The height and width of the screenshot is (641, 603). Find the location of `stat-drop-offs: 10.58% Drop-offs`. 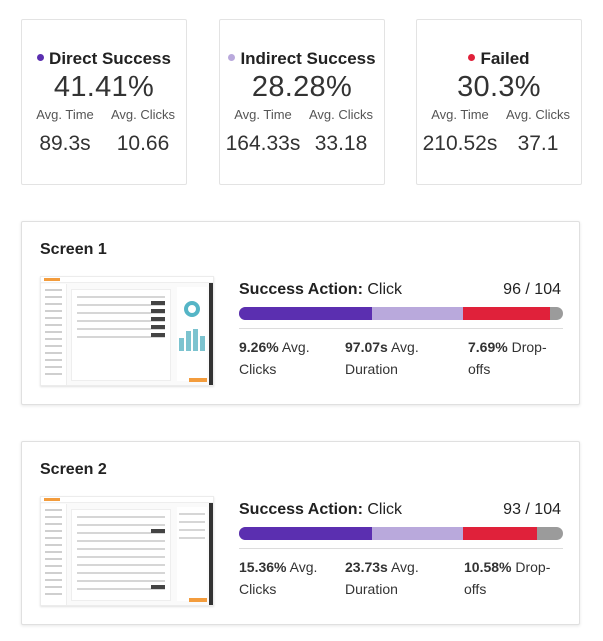

stat-drop-offs: 10.58% Drop-offs is located at coordinates (507, 578).